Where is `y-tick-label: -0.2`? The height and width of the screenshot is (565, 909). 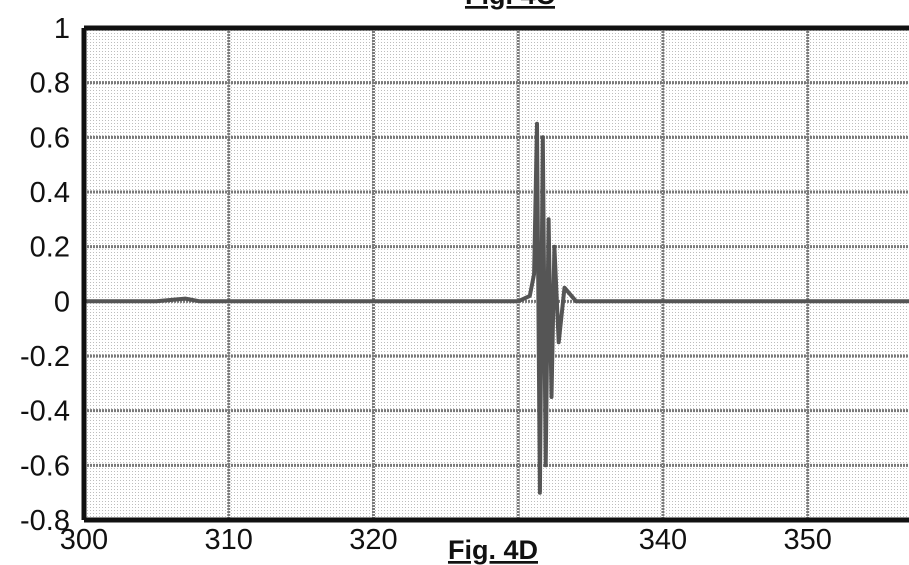
y-tick-label: -0.2 is located at coordinates (45, 357).